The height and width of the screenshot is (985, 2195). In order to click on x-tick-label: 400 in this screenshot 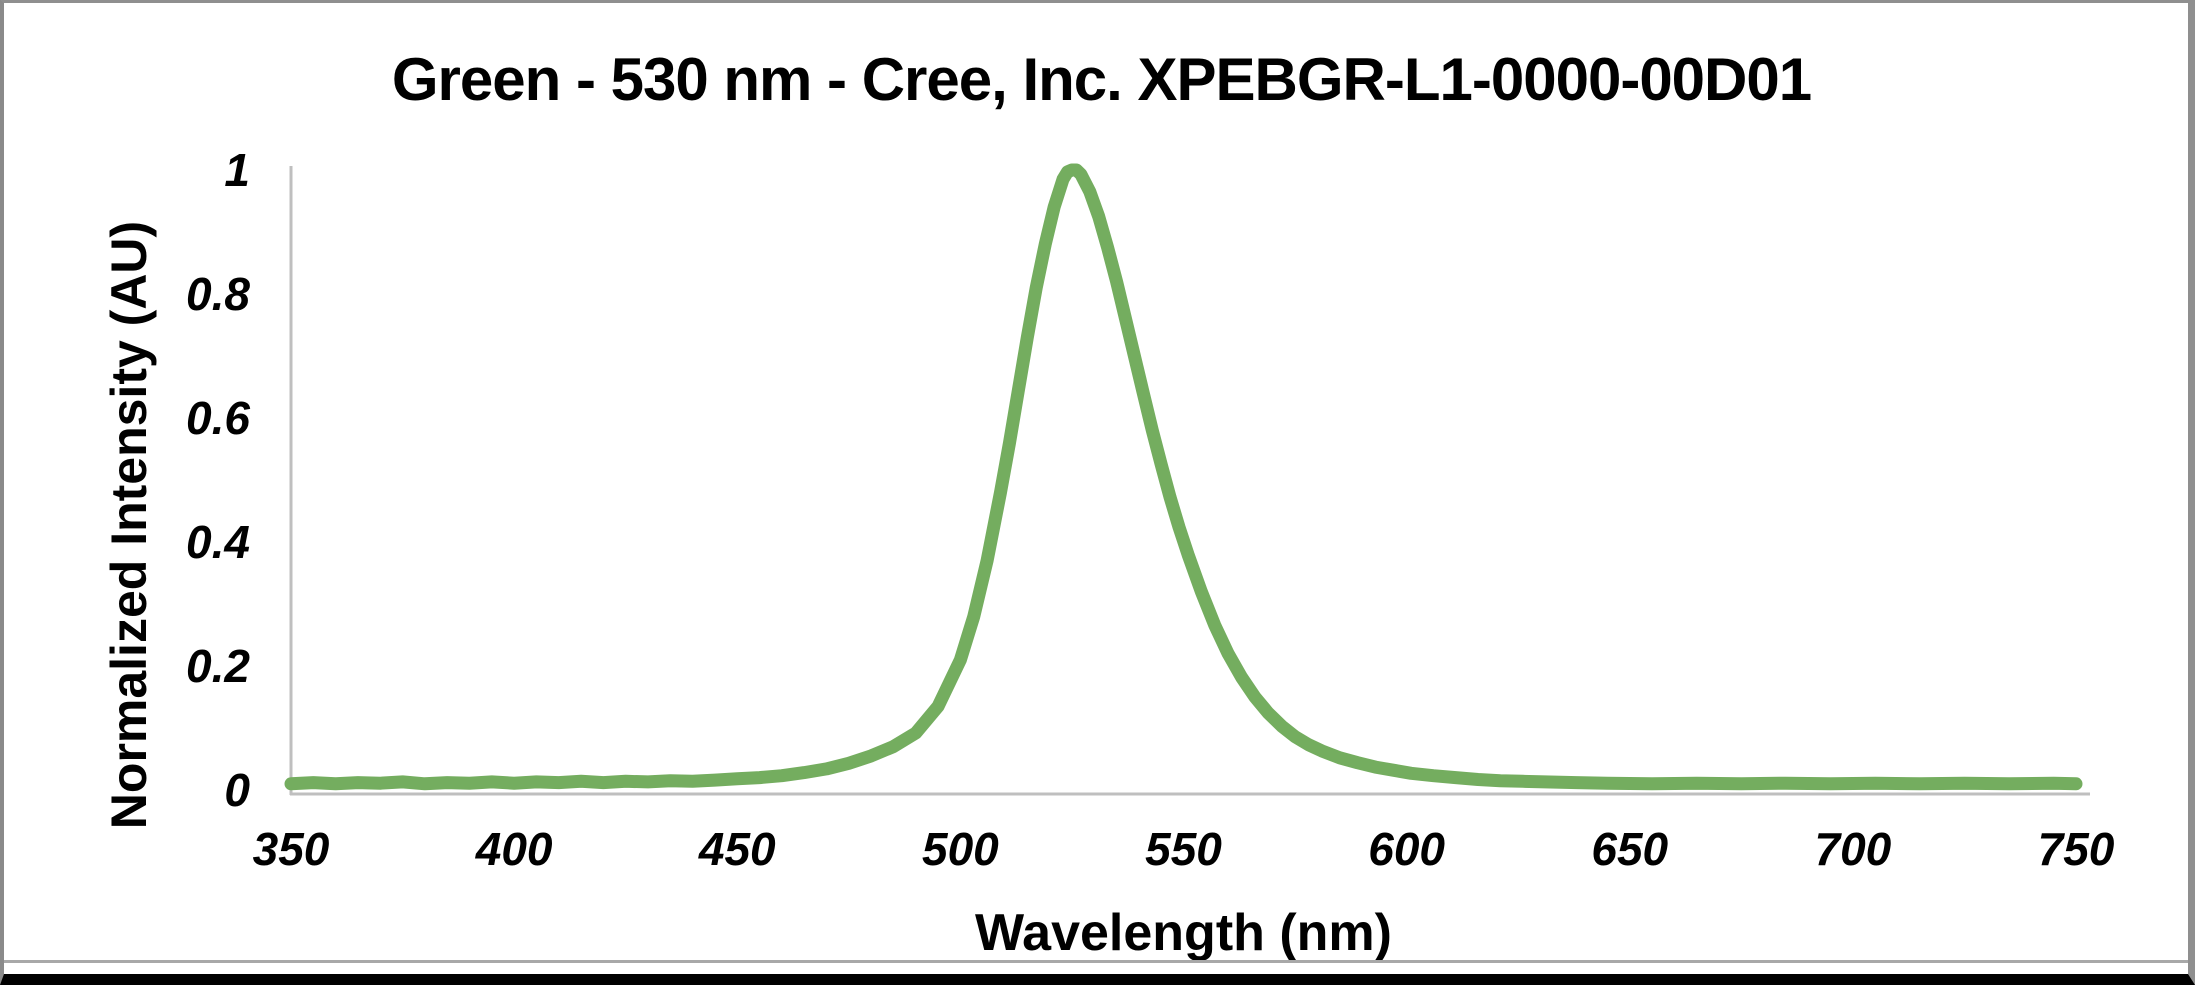, I will do `click(514, 849)`.